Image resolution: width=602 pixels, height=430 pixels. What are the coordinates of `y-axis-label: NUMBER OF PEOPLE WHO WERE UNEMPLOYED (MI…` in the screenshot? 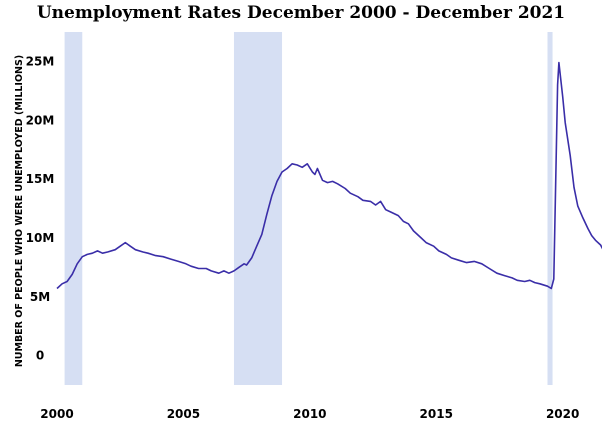 It's located at (19, 211).